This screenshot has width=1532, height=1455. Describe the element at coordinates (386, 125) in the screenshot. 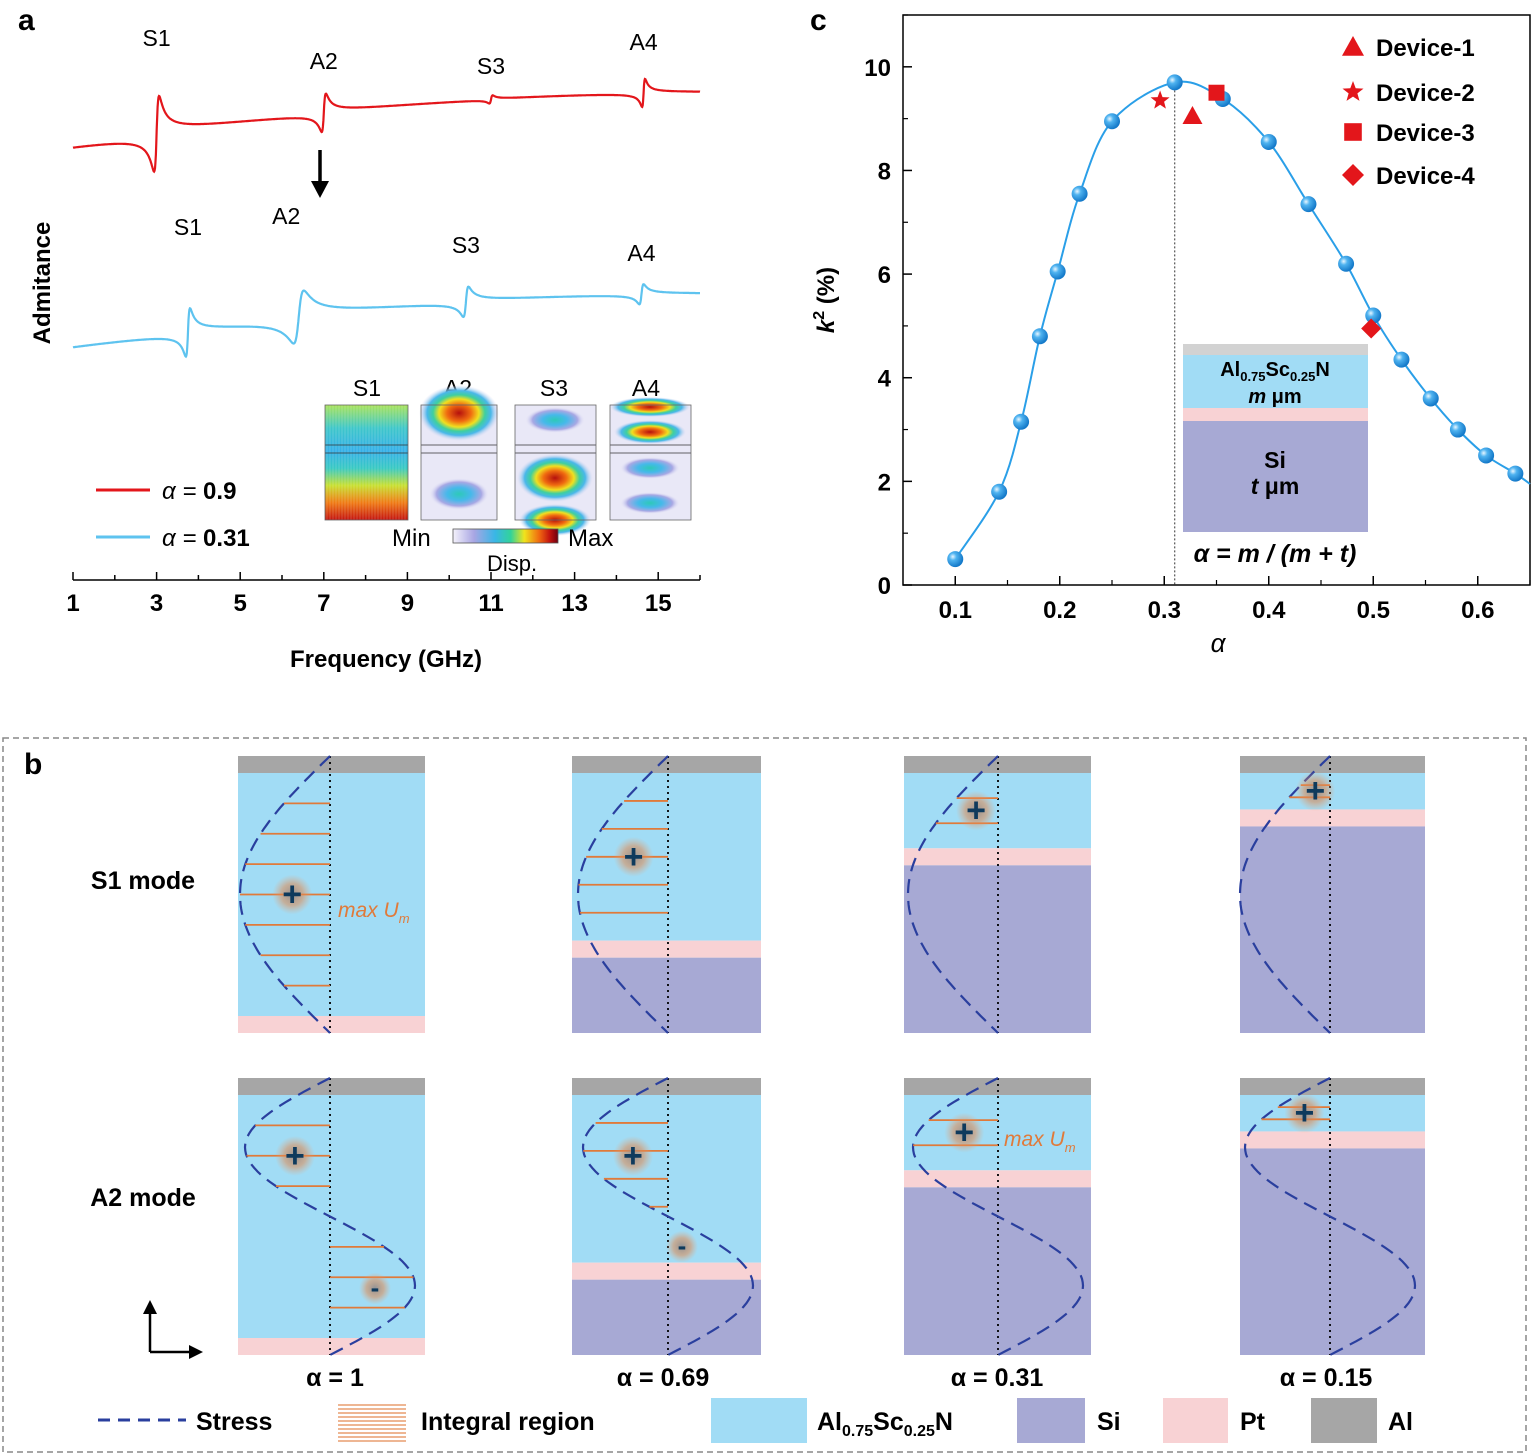

I see `series-alpha-0.9-line` at that location.